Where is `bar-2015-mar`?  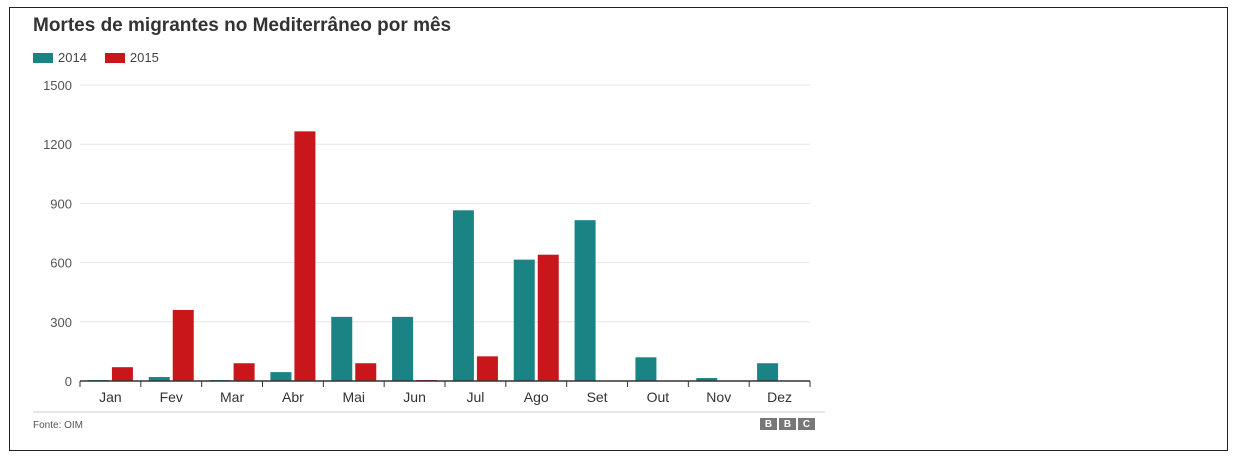 bar-2015-mar is located at coordinates (244, 372).